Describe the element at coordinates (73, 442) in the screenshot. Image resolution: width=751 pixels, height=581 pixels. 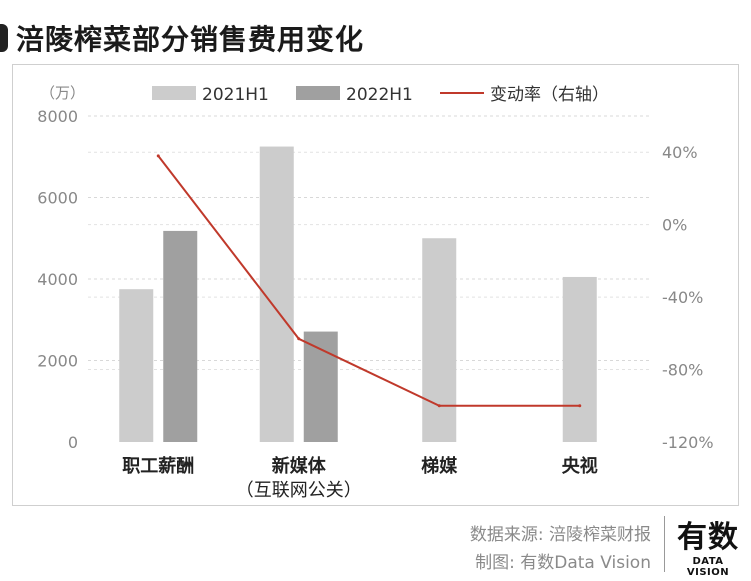
I see `y-axis-tick-label: 0` at that location.